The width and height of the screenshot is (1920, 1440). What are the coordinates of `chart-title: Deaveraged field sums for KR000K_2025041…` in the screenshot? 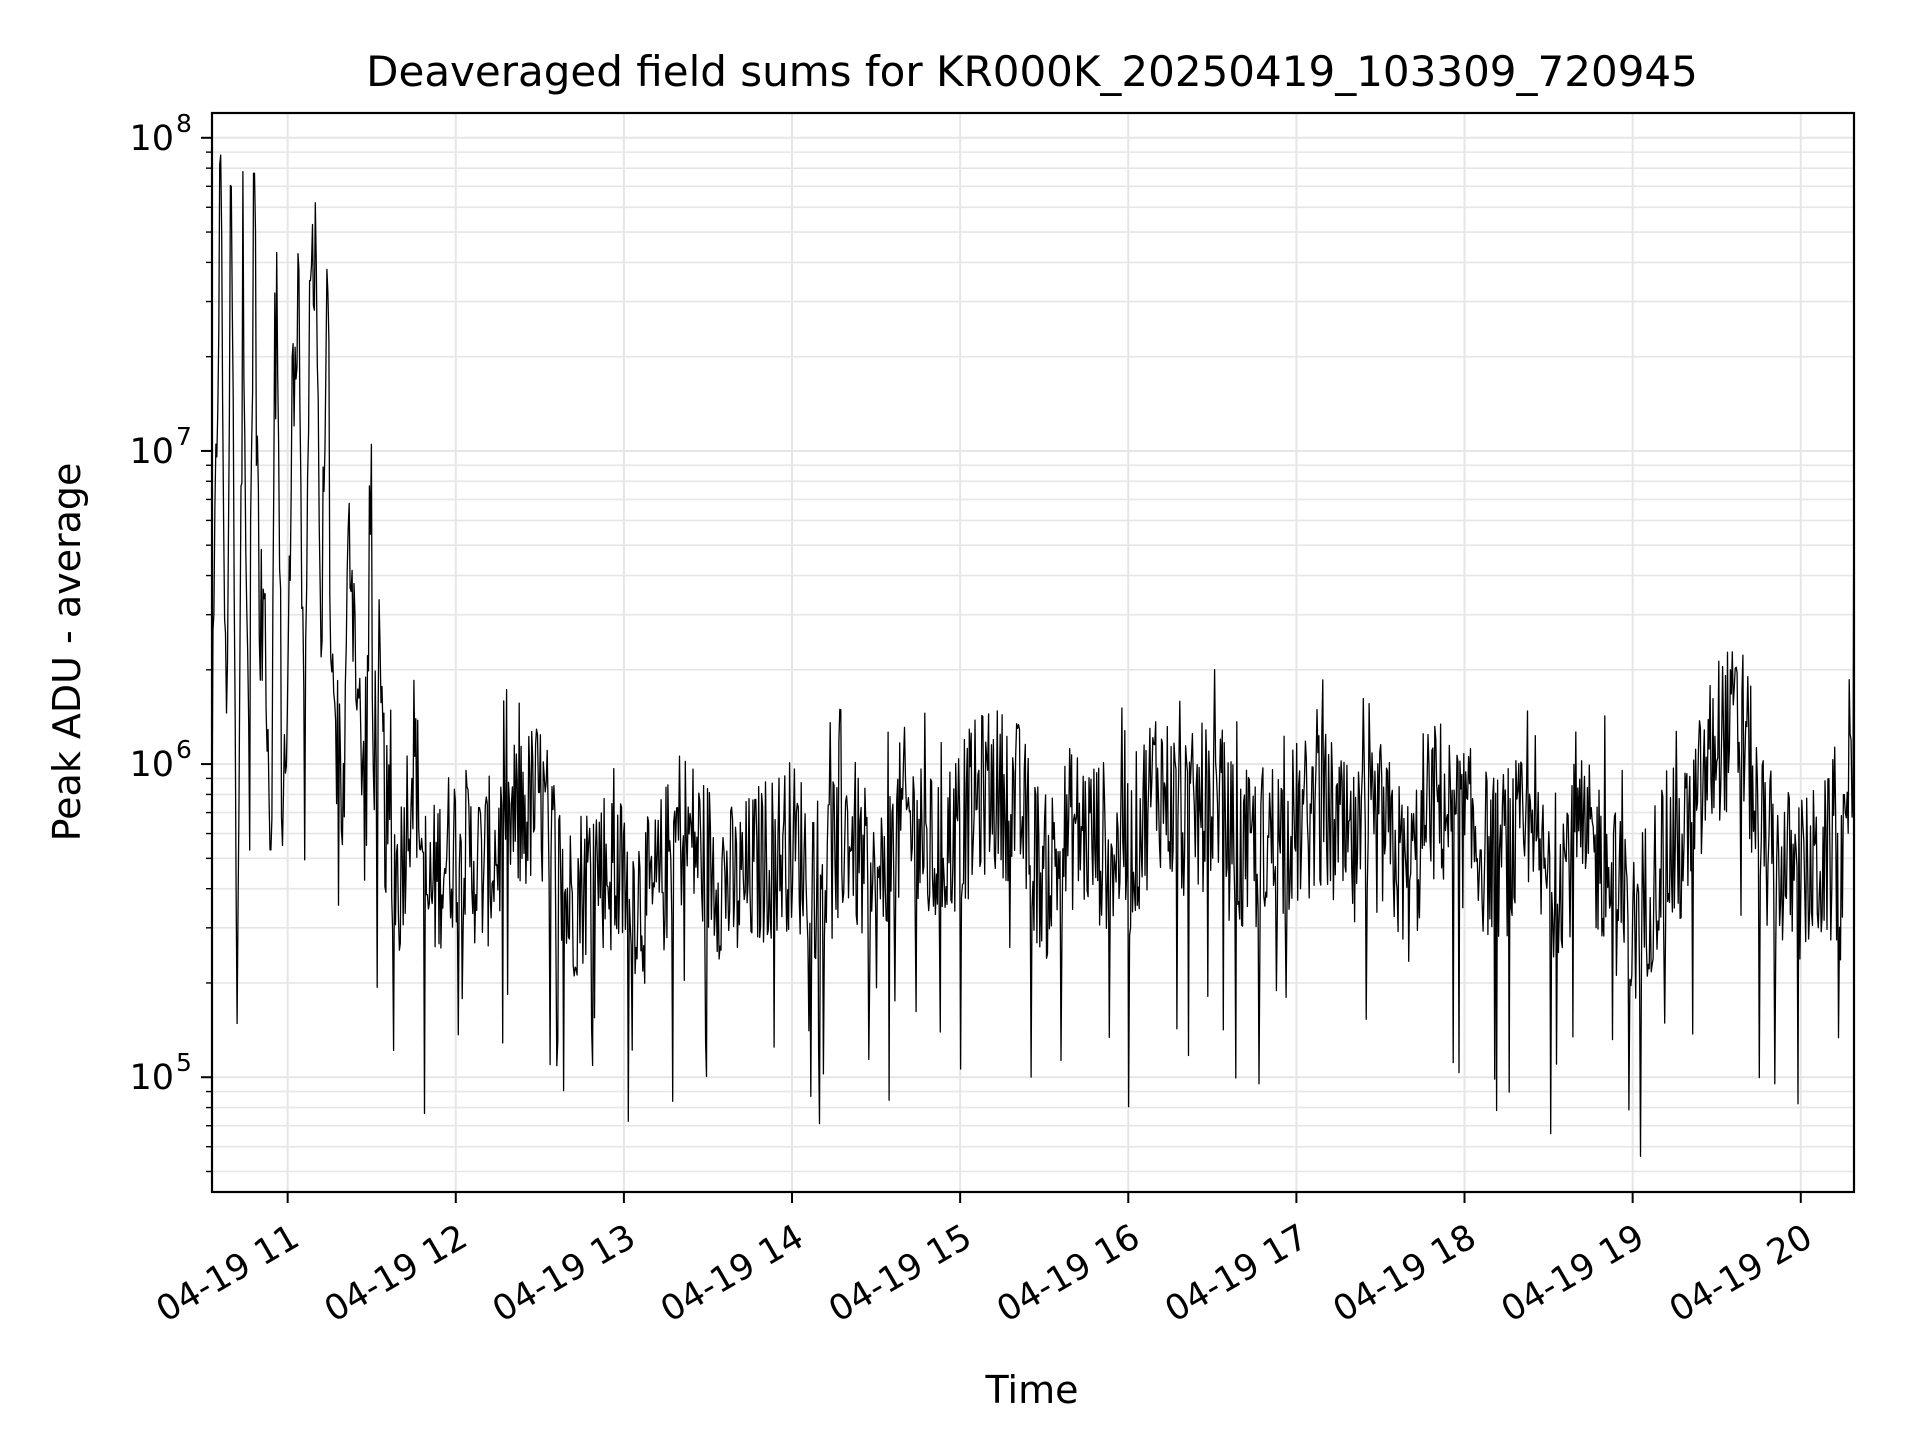 It's located at (1032, 71).